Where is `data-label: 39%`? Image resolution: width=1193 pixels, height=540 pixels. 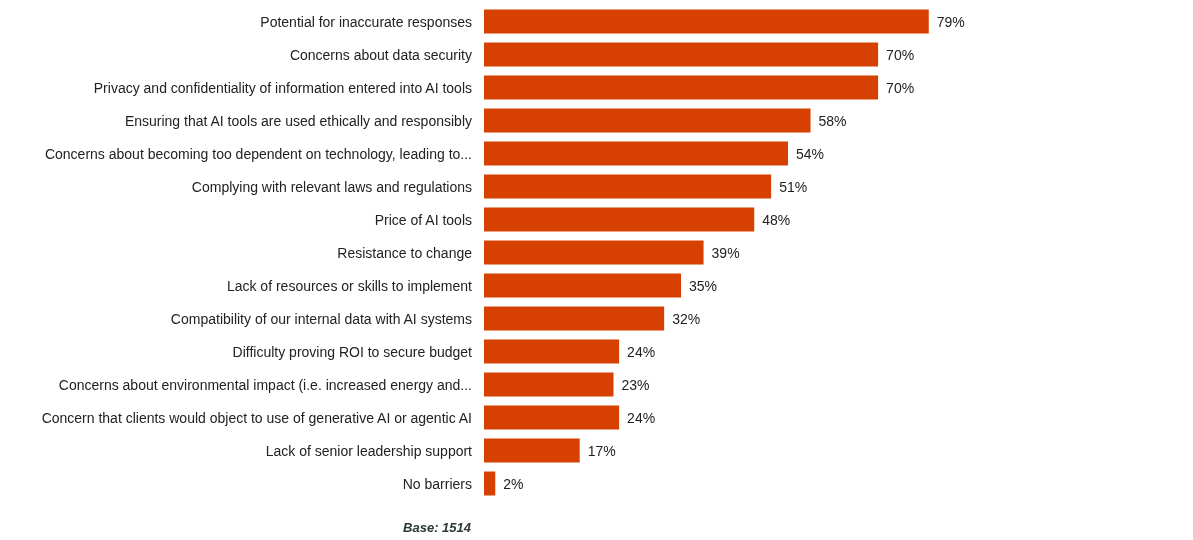 data-label: 39% is located at coordinates (725, 252).